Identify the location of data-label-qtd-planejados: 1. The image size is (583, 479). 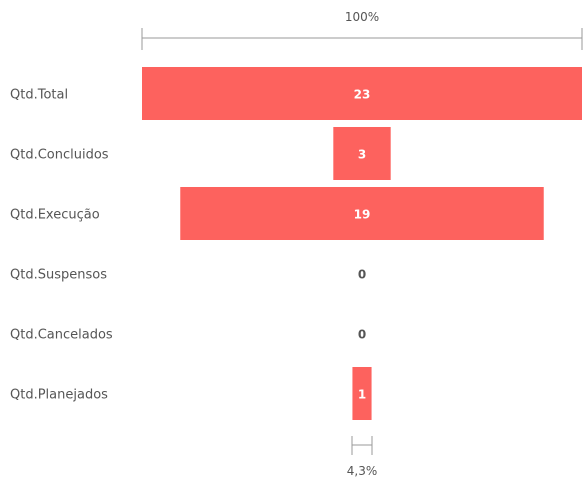
(362, 395).